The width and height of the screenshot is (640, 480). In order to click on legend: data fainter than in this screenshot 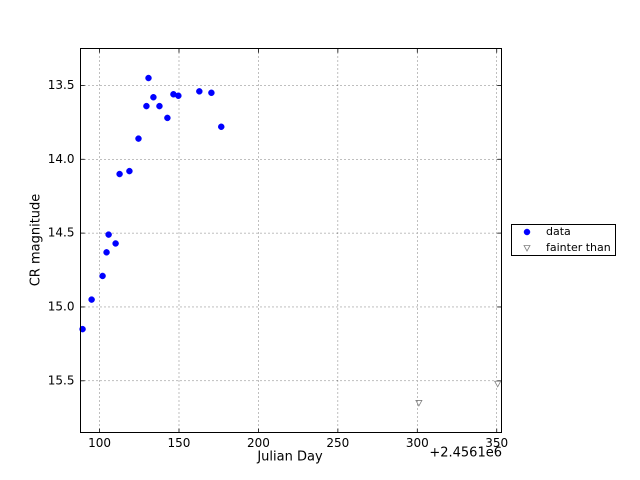, I will do `click(567, 239)`.